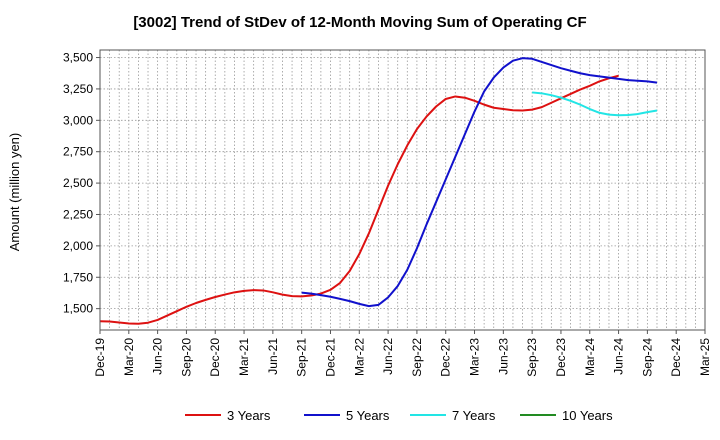  I want to click on legend-label-5-years: 5 Years, so click(368, 415).